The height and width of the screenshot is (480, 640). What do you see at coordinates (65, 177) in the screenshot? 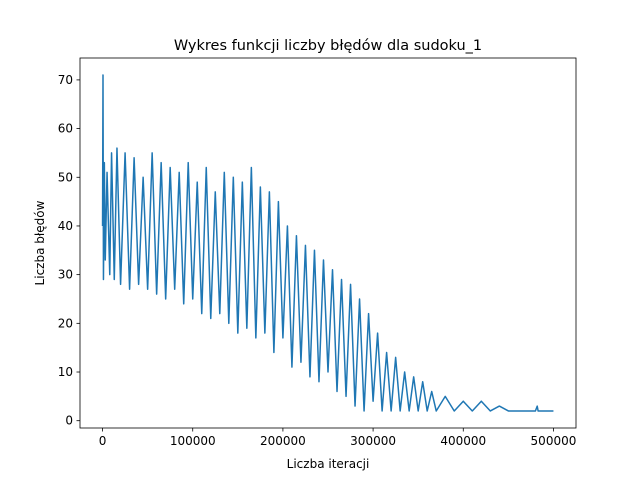
I see `y-tick-label: 50` at bounding box center [65, 177].